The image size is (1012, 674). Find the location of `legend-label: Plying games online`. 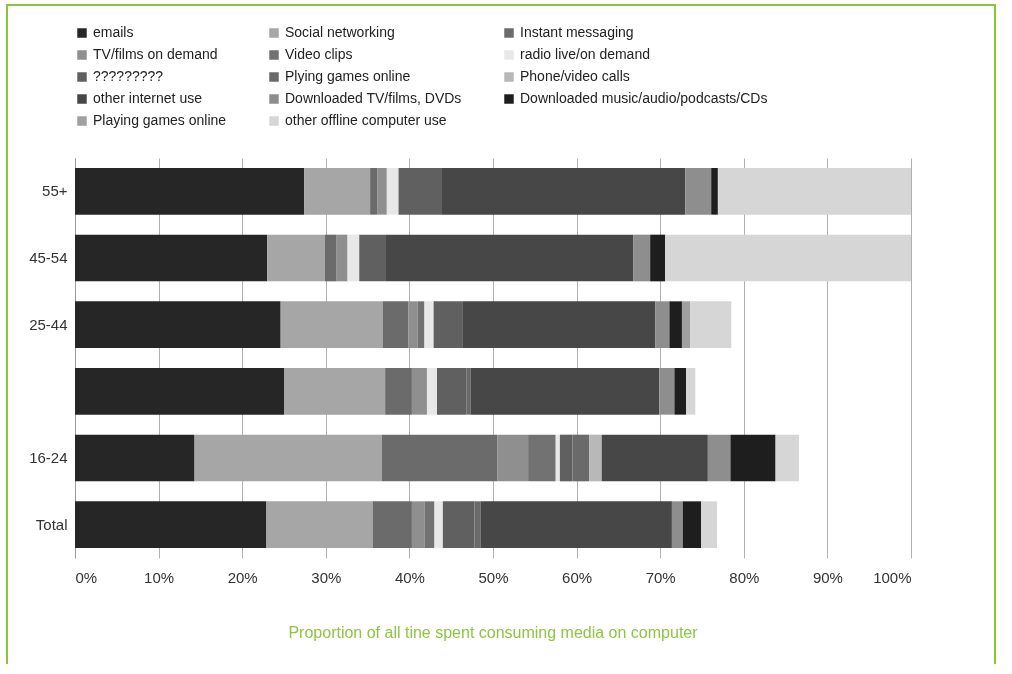

legend-label: Plying games online is located at coordinates (348, 76).